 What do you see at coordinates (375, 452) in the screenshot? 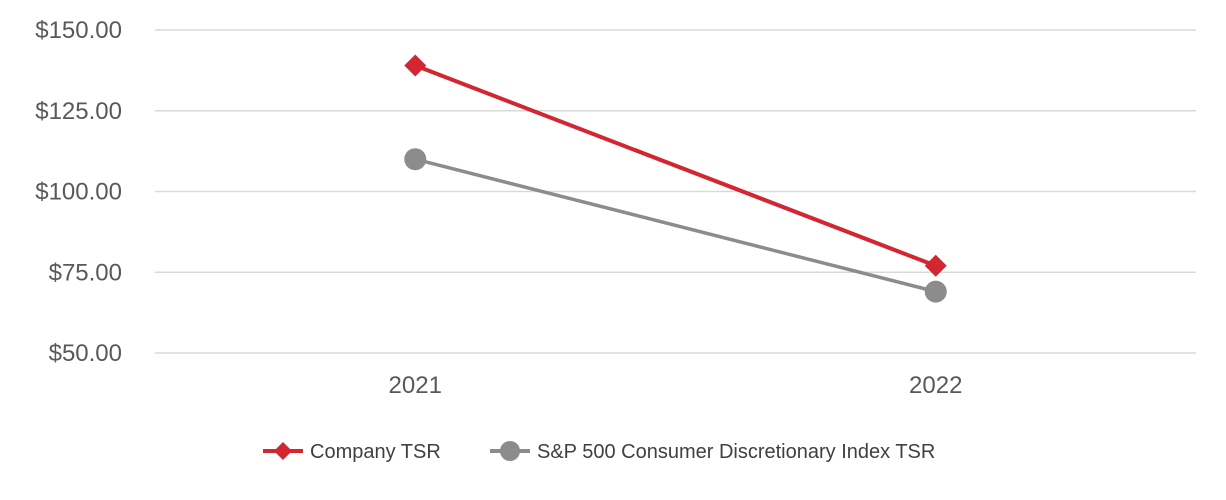
I see `legend-label: Company TSR` at bounding box center [375, 452].